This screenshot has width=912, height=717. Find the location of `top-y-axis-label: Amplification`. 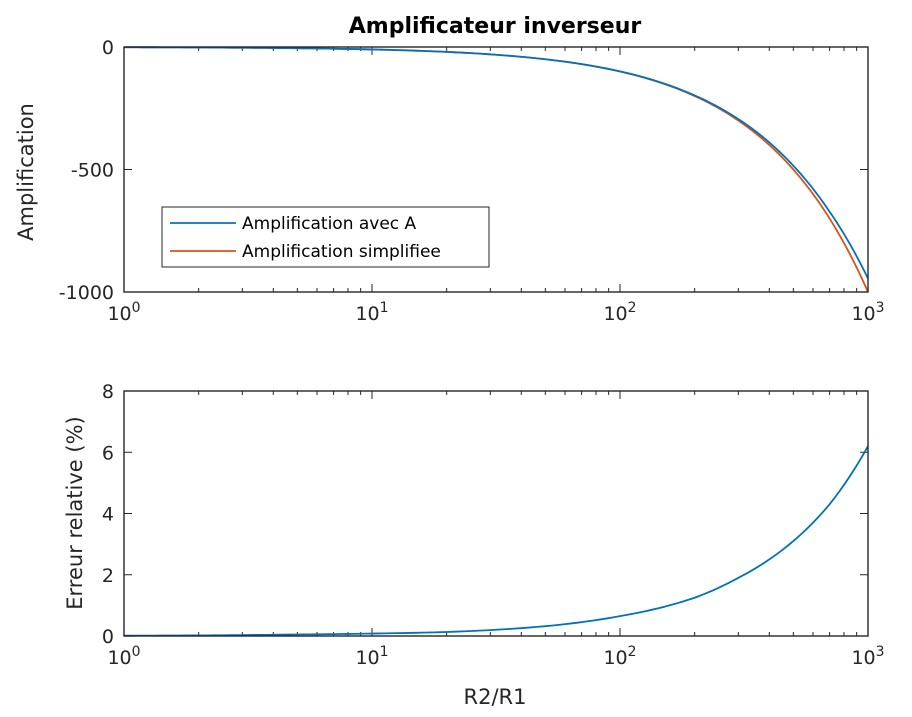

top-y-axis-label: Amplification is located at coordinates (26, 172).